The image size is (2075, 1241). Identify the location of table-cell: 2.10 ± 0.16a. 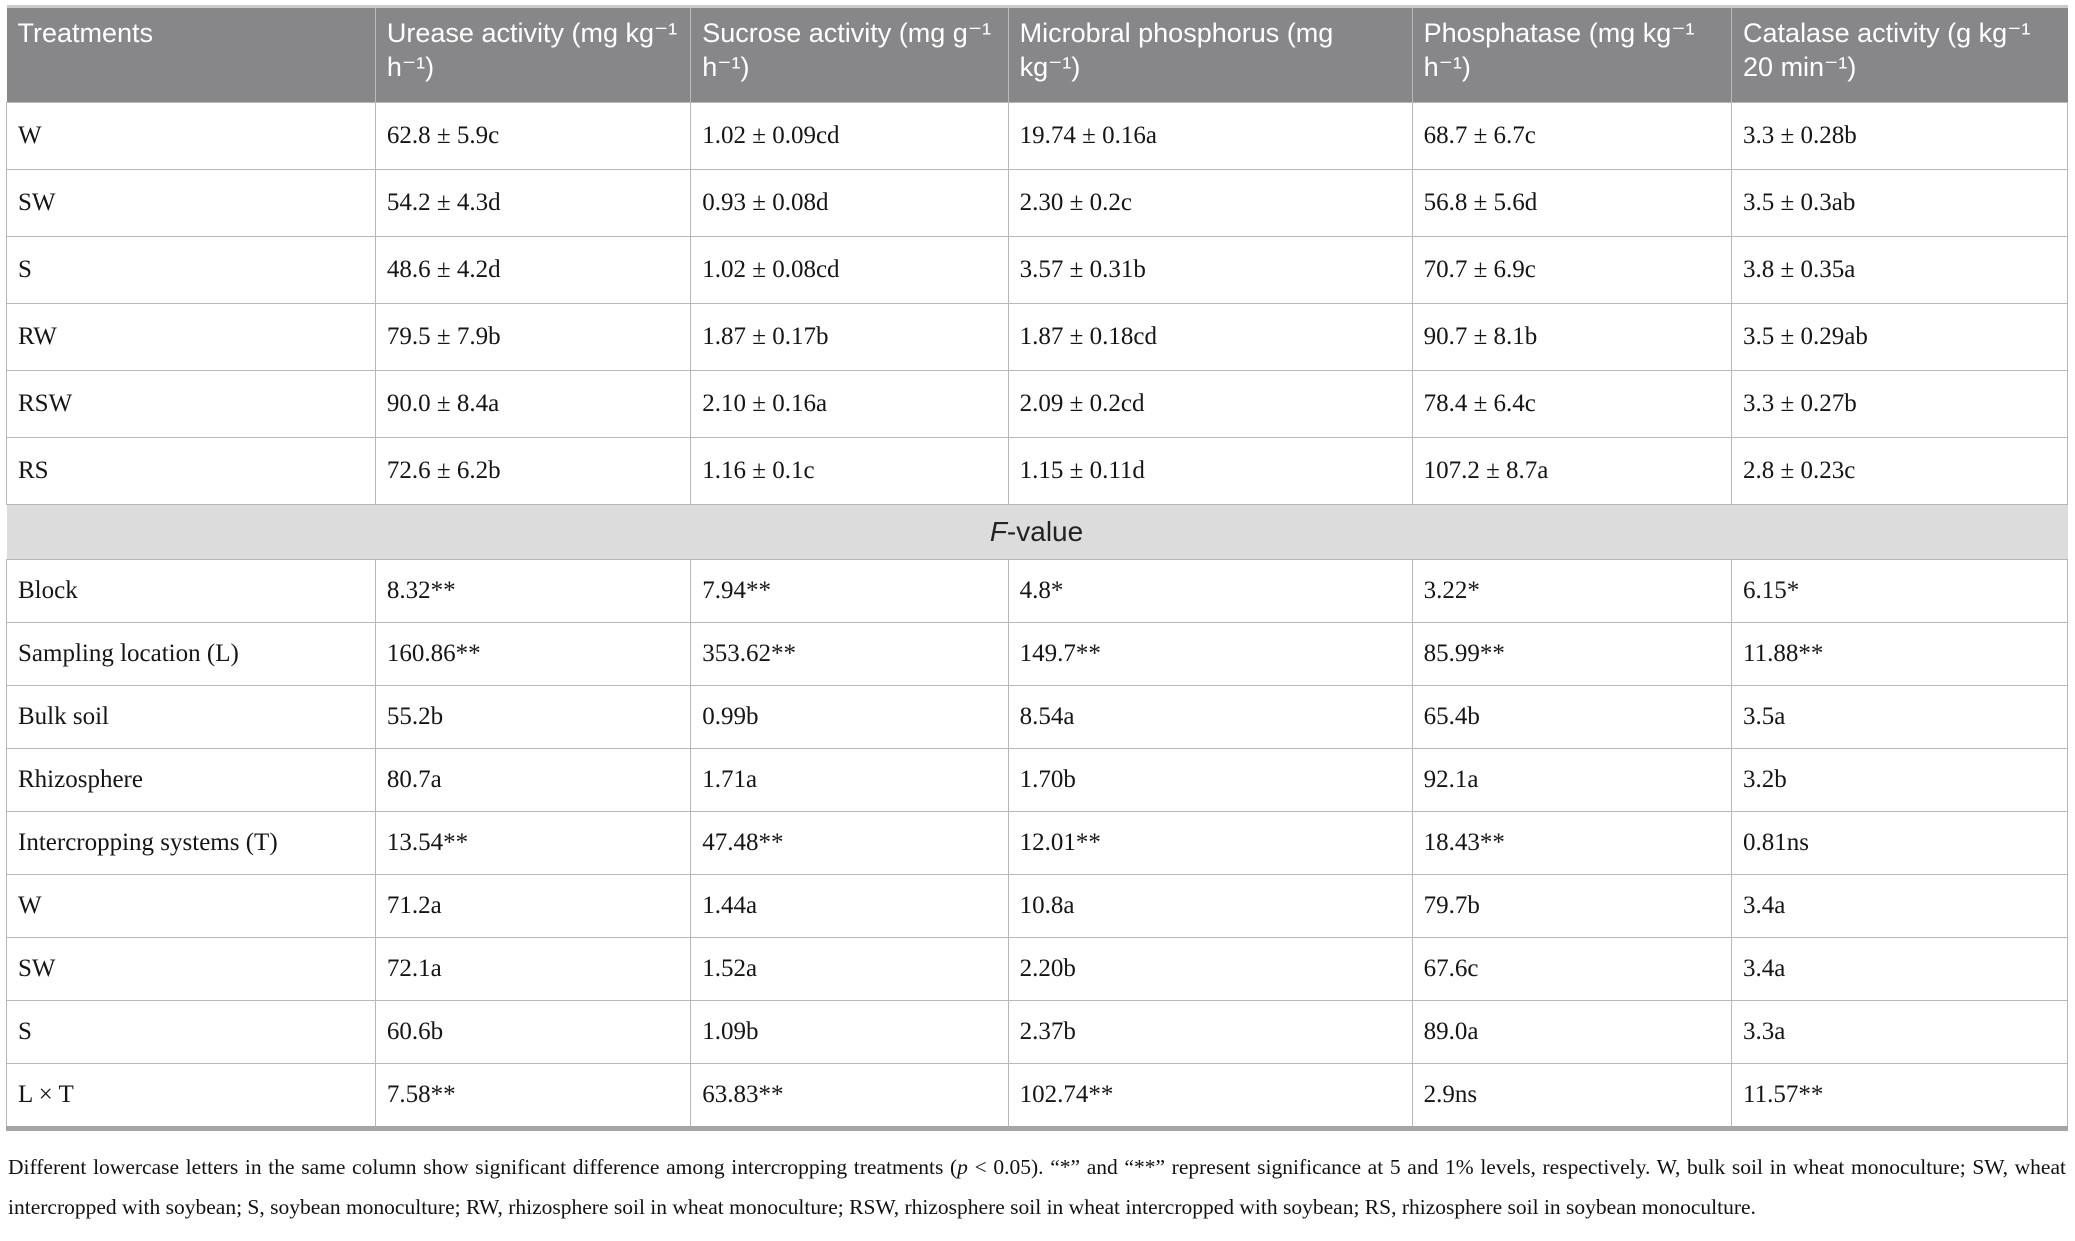
(849, 404).